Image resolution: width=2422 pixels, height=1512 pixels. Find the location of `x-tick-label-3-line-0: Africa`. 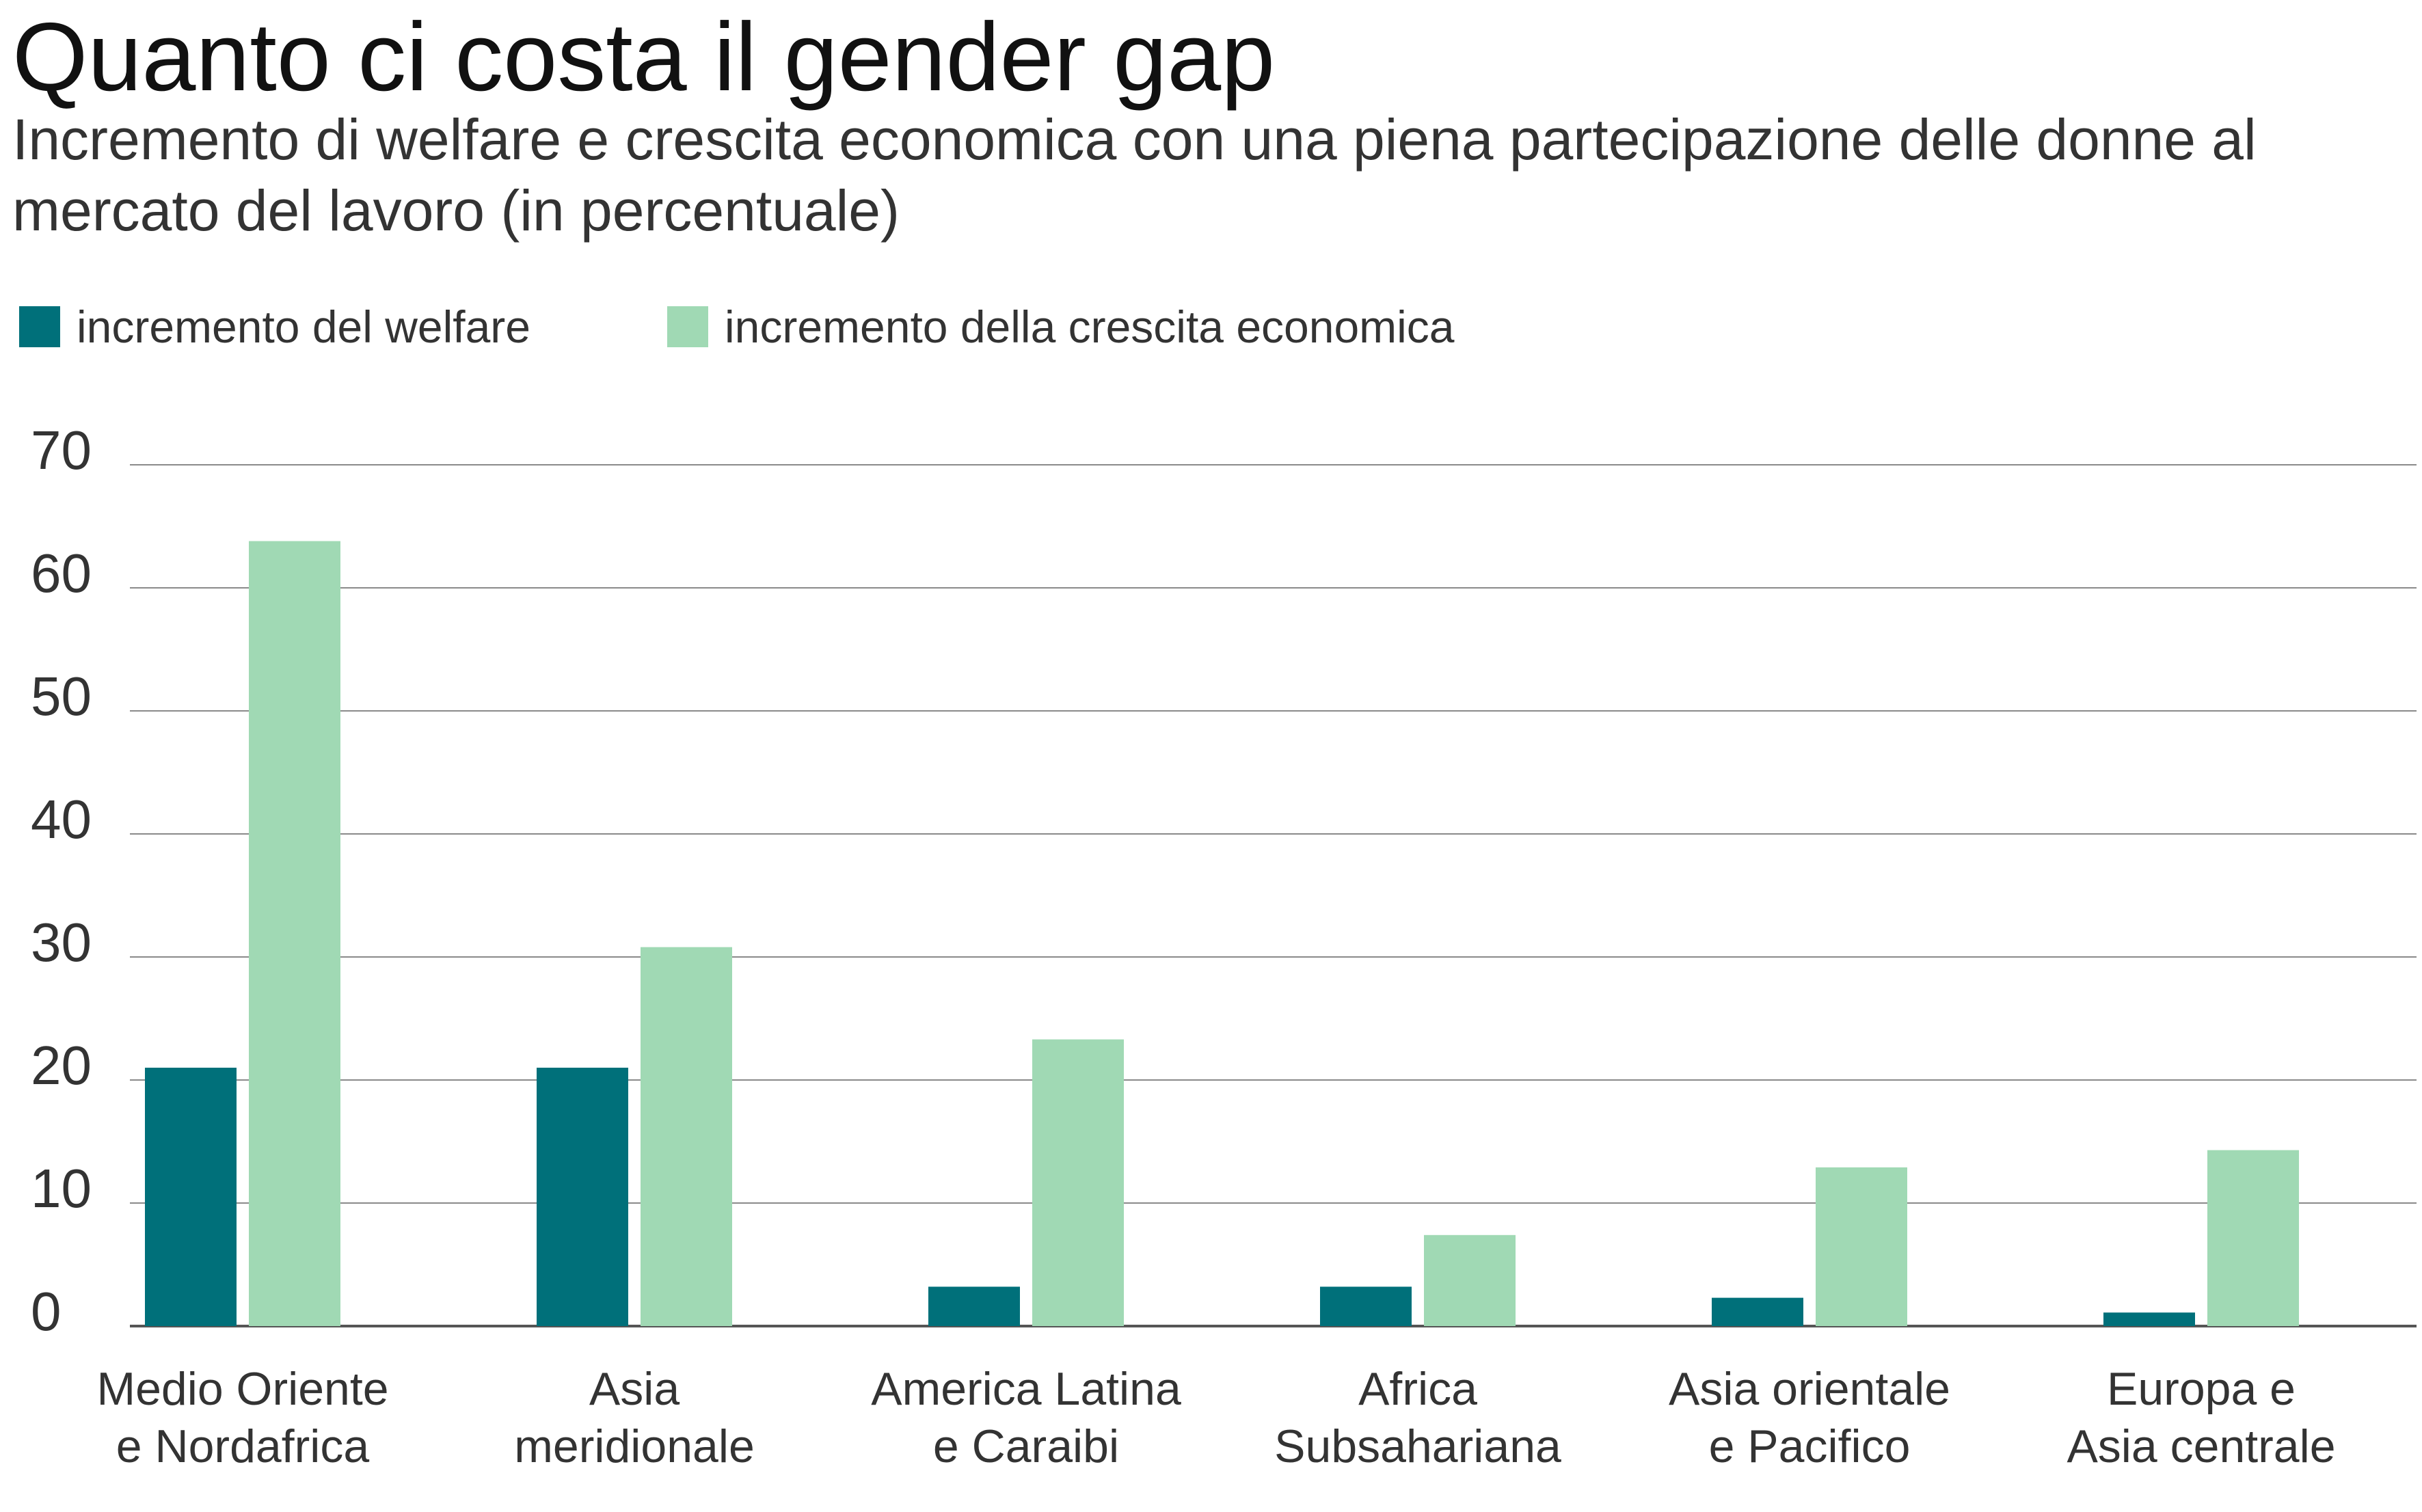

x-tick-label-3-line-0: Africa is located at coordinates (1417, 1389).